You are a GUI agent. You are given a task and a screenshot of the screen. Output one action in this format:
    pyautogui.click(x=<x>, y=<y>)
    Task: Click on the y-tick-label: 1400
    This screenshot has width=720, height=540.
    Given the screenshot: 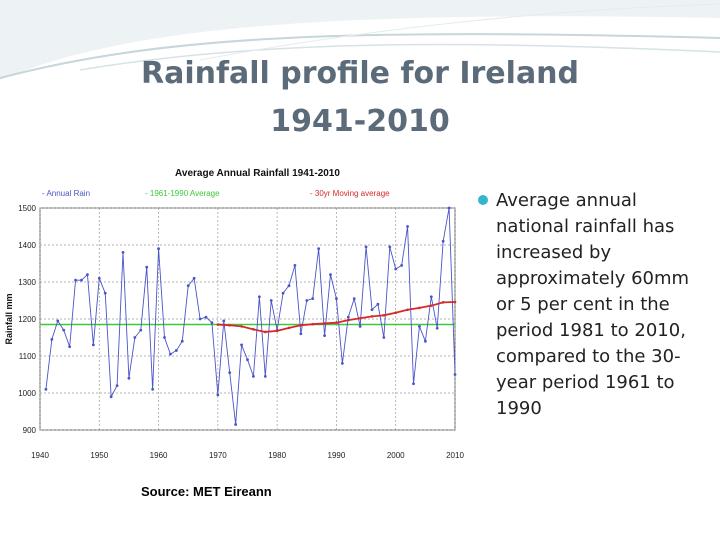 What is the action you would take?
    pyautogui.click(x=27, y=245)
    